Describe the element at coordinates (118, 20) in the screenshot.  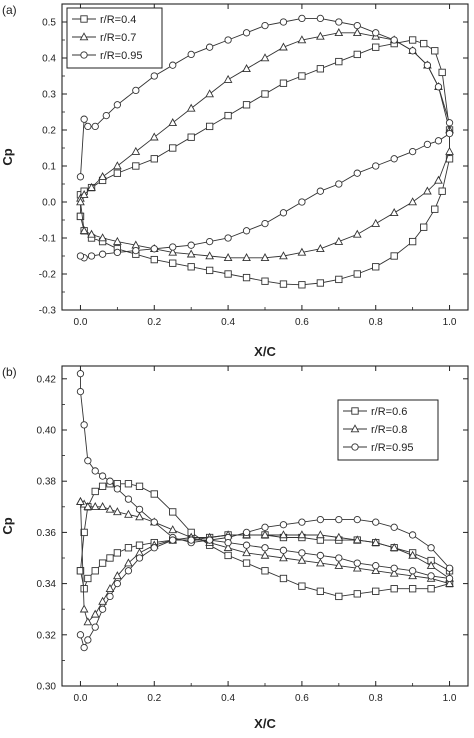
I see `legend-label: r/R=0.4` at that location.